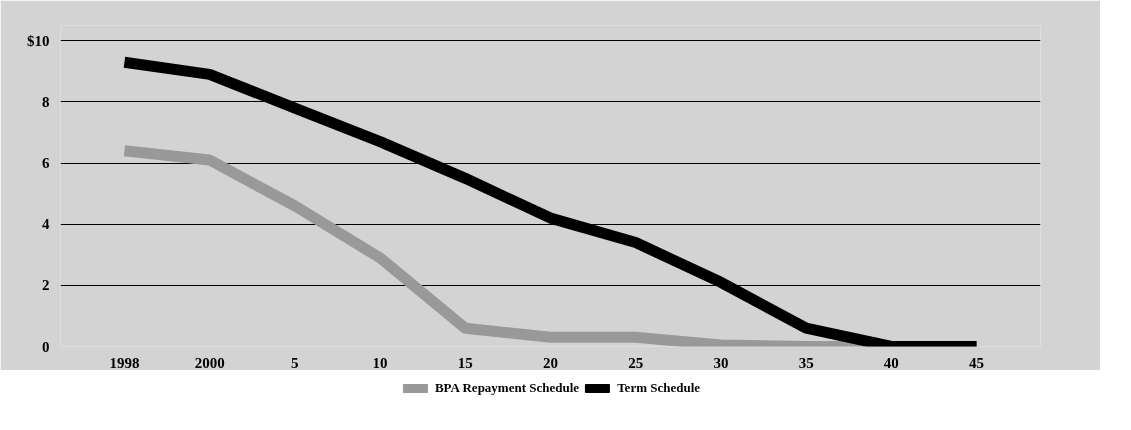 The height and width of the screenshot is (430, 1131). Describe the element at coordinates (46, 163) in the screenshot. I see `y-tick-label: 6` at that location.